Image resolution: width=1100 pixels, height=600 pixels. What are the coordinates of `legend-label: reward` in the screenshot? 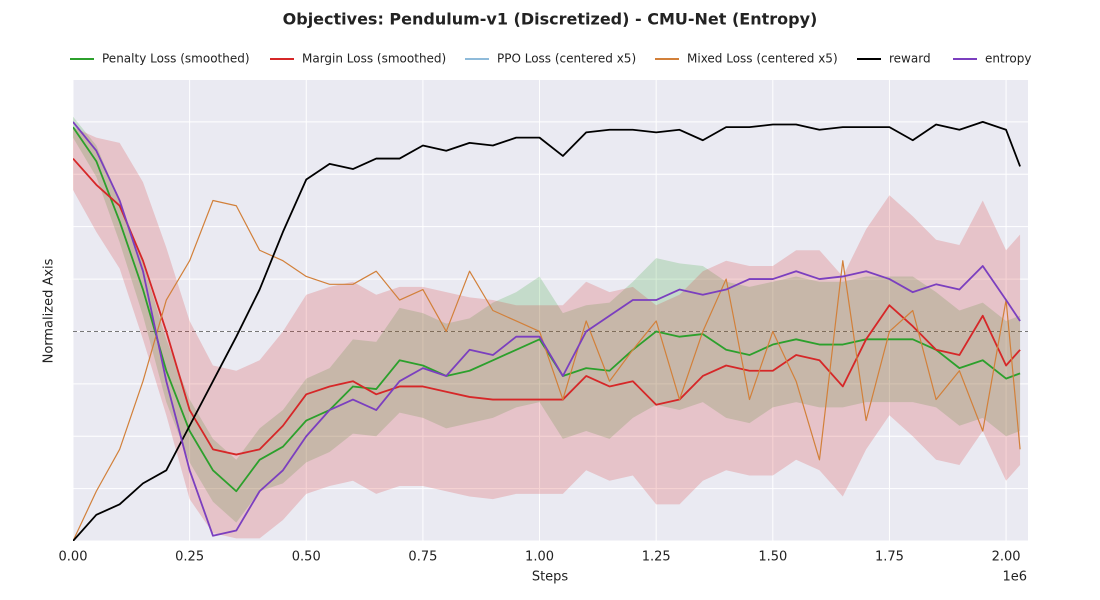 It's located at (910, 59).